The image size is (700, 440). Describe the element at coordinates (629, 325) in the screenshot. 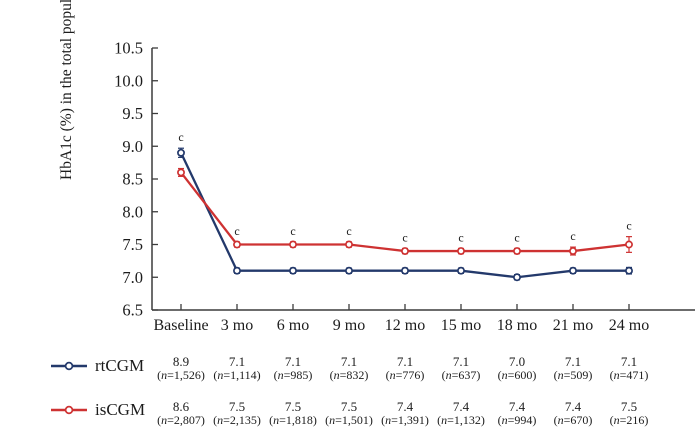

I see `x-tick-label: 24 mo` at that location.